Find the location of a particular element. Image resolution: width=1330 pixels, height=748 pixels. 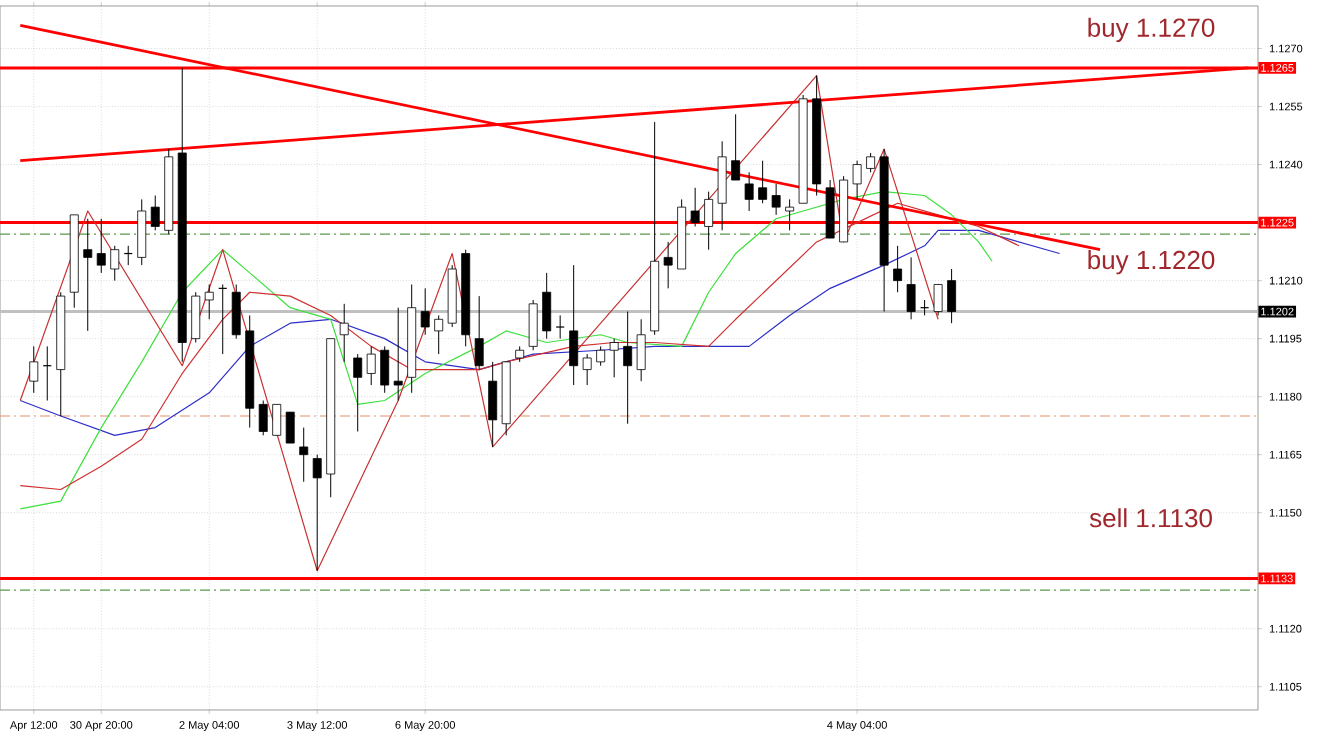

annotation: sell 1.1130 is located at coordinates (1150, 518).